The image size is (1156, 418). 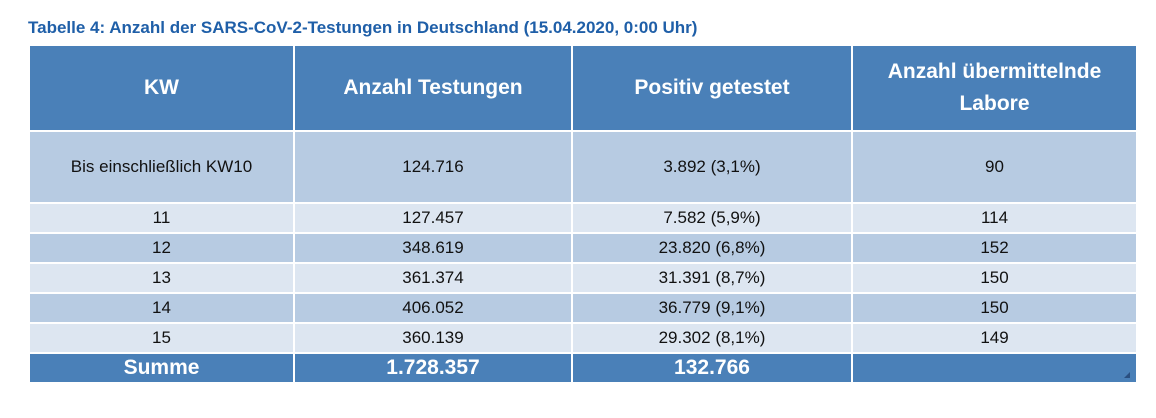 I want to click on table-row: 12 348.619 23.820 (6,8%) 152, so click(x=583, y=248).